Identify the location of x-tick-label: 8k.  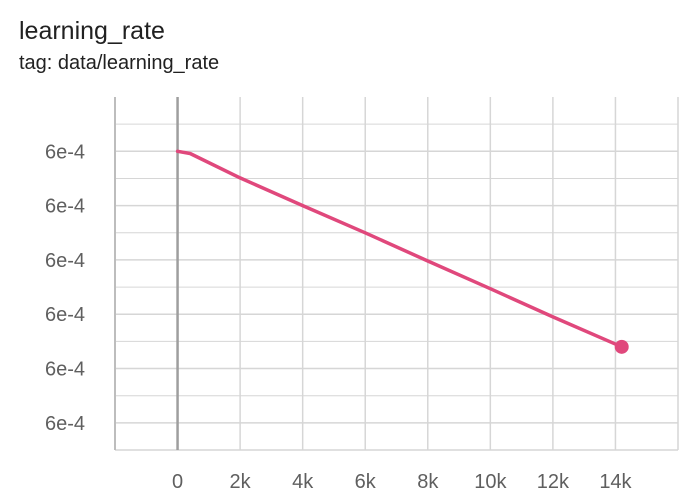
(428, 482).